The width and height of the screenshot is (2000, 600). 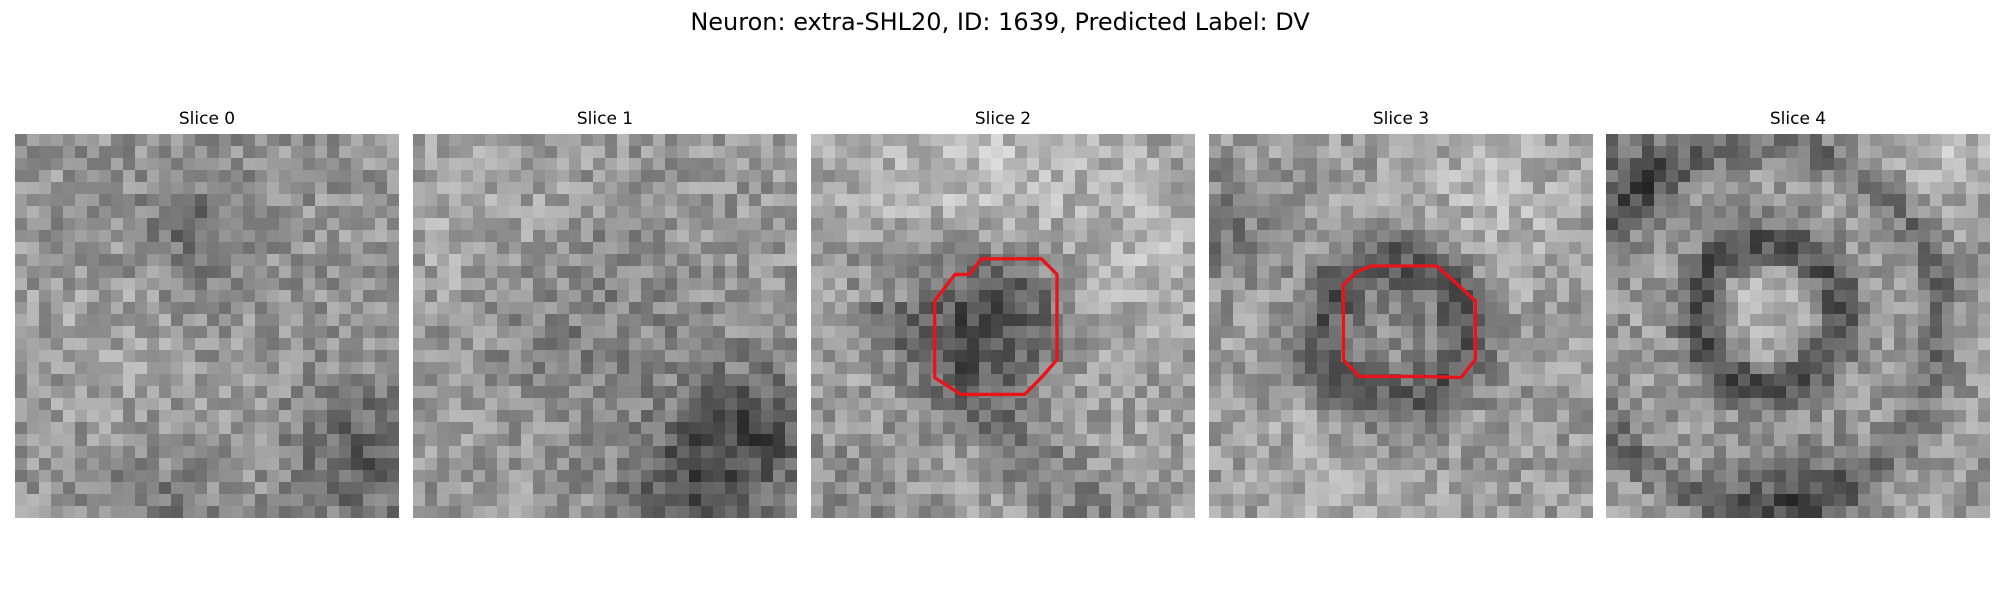 I want to click on slice-panel-4: Slice 4, so click(x=1798, y=313).